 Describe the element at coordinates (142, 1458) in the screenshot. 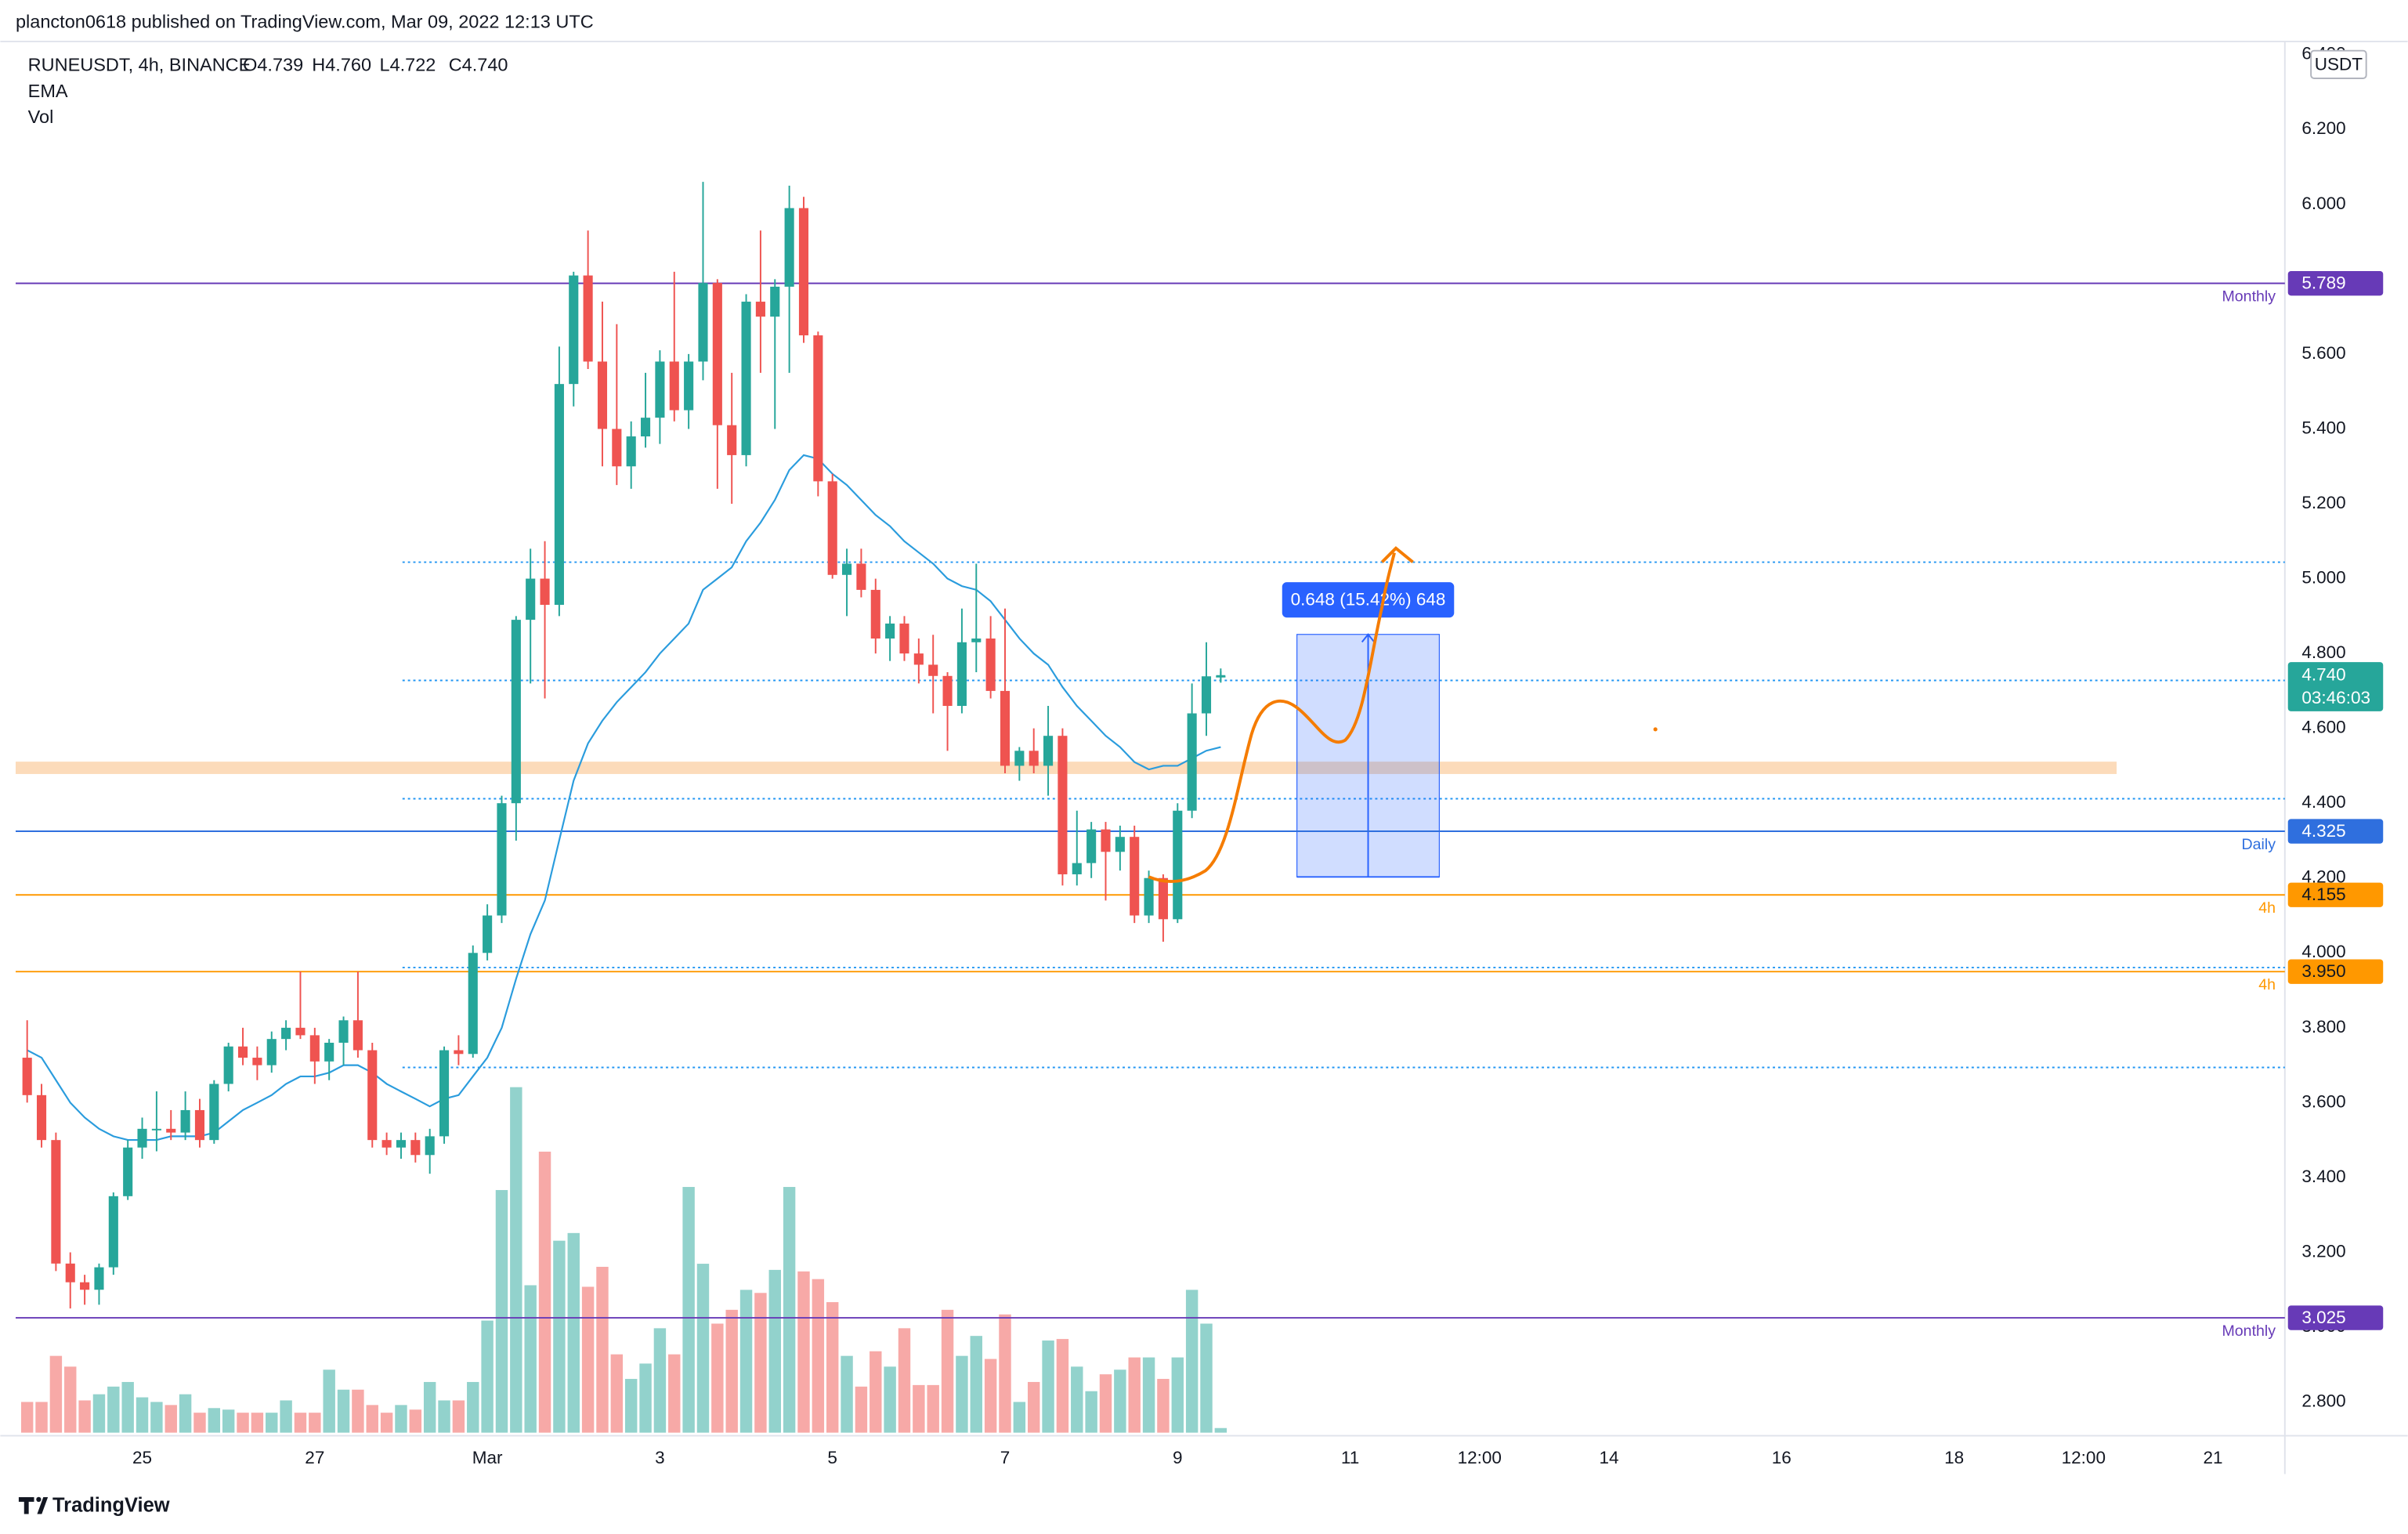

I see `x-tick-label: 25` at that location.